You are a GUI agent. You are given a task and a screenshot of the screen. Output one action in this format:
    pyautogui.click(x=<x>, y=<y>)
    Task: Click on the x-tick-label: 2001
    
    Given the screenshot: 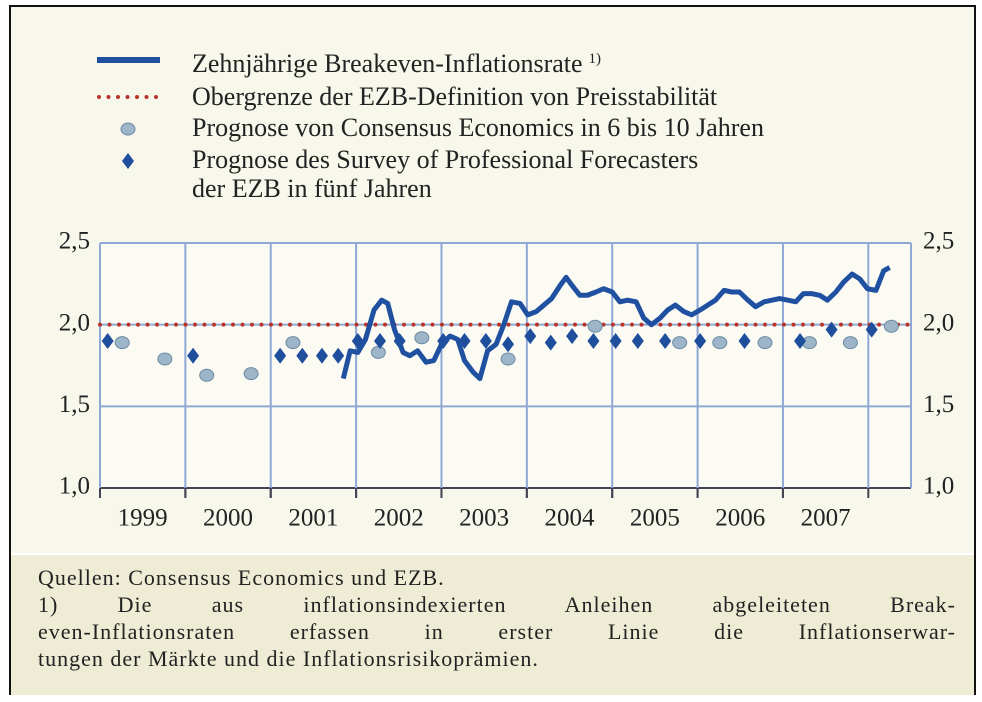 What is the action you would take?
    pyautogui.click(x=313, y=518)
    